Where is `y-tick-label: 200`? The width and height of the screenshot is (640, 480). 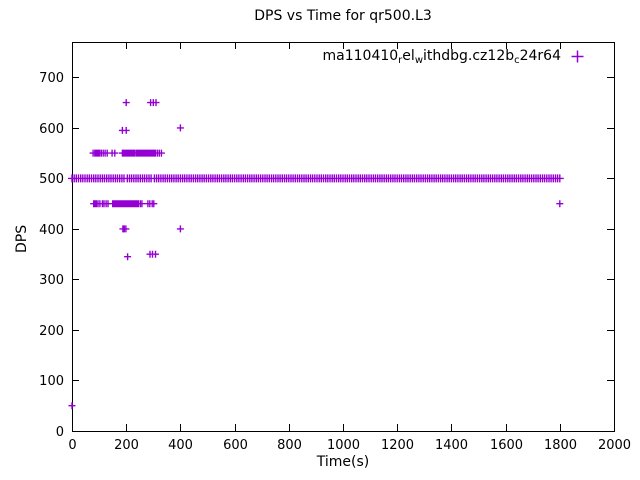
y-tick-label: 200 is located at coordinates (51, 331).